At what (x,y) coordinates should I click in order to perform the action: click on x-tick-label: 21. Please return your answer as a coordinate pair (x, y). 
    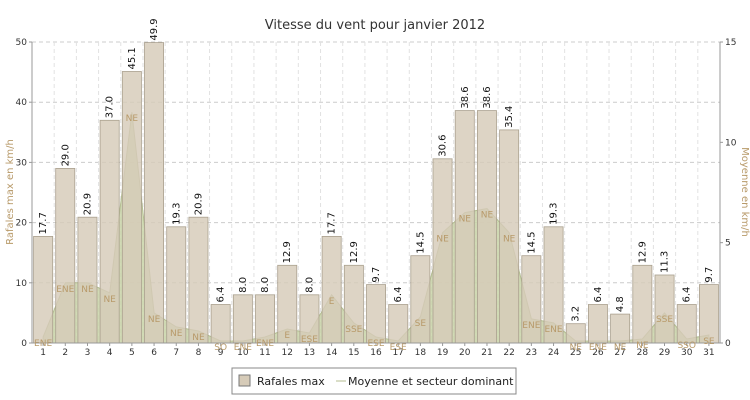
    Looking at the image, I should click on (486, 353).